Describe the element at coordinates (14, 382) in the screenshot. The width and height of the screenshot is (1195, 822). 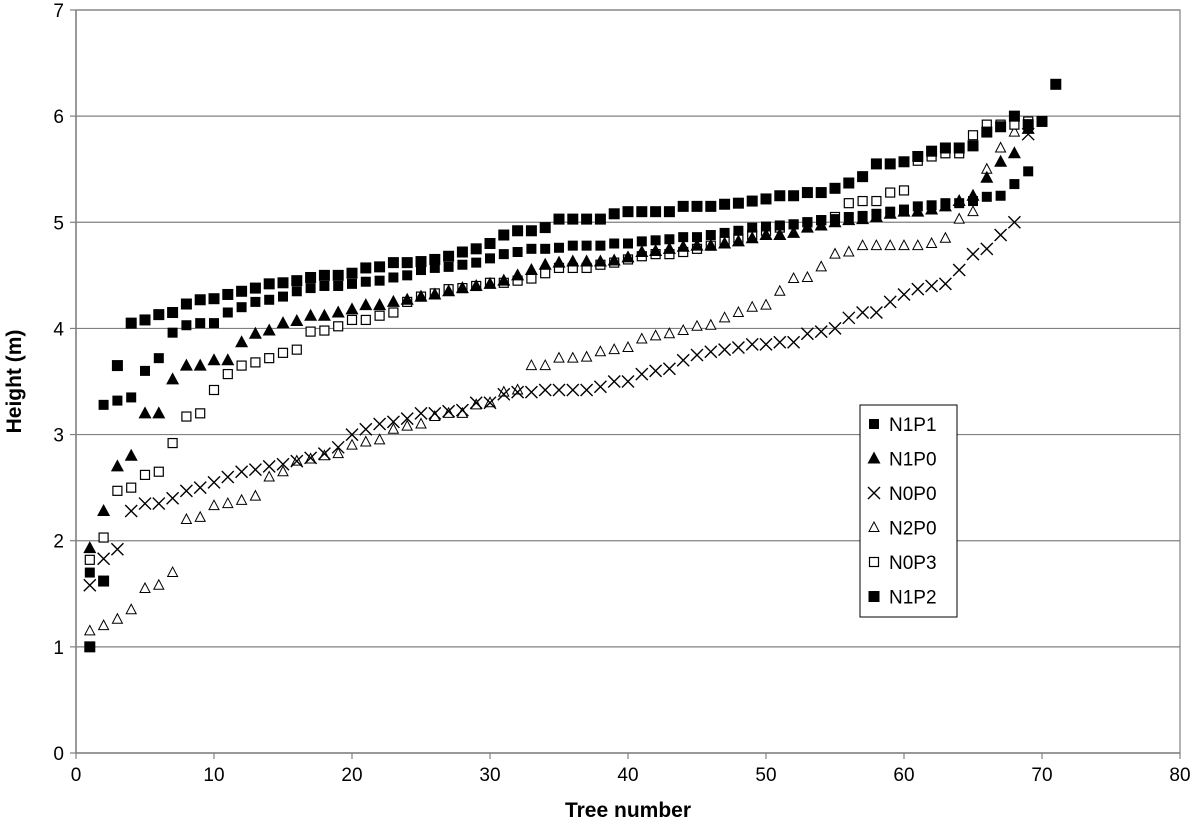
I see `y-axis-title: Height (m)` at that location.